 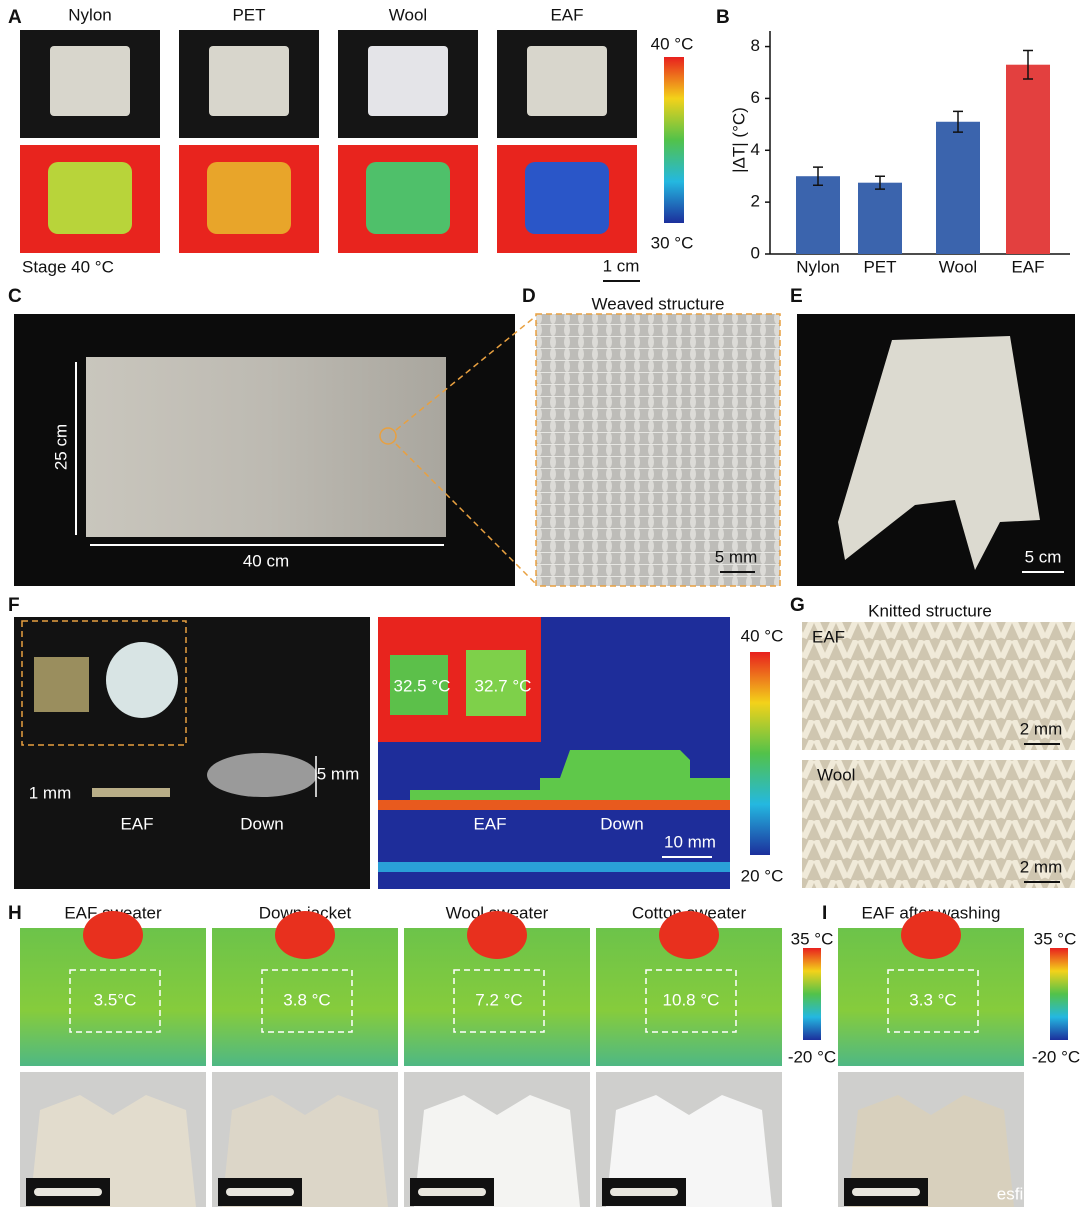 What do you see at coordinates (1043, 556) in the screenshot?
I see `scale-bar-label: 5 cm` at bounding box center [1043, 556].